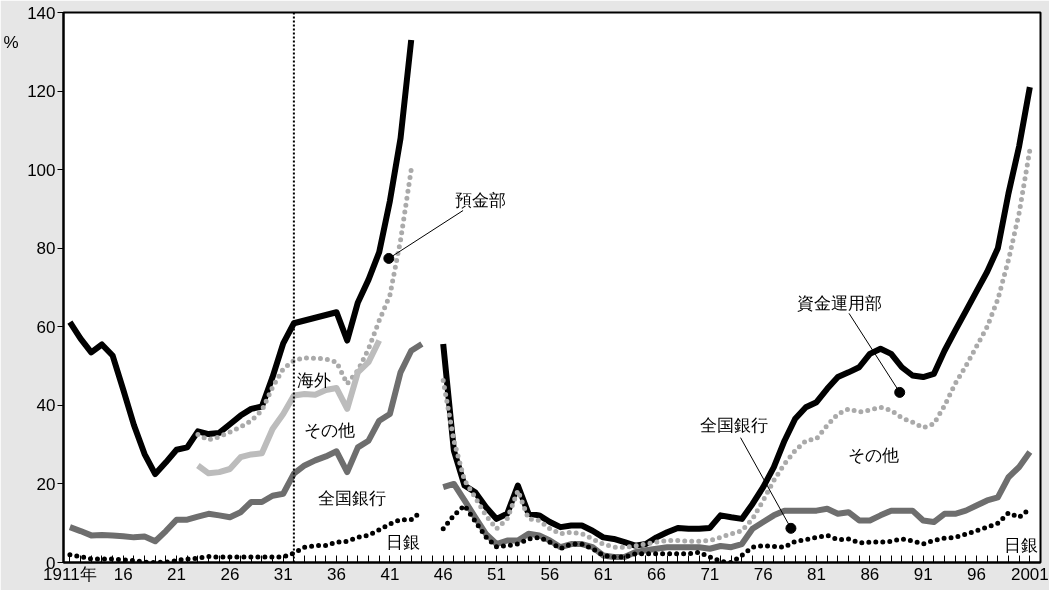  Describe the element at coordinates (443, 574) in the screenshot. I see `x-tick-label: 46` at that location.